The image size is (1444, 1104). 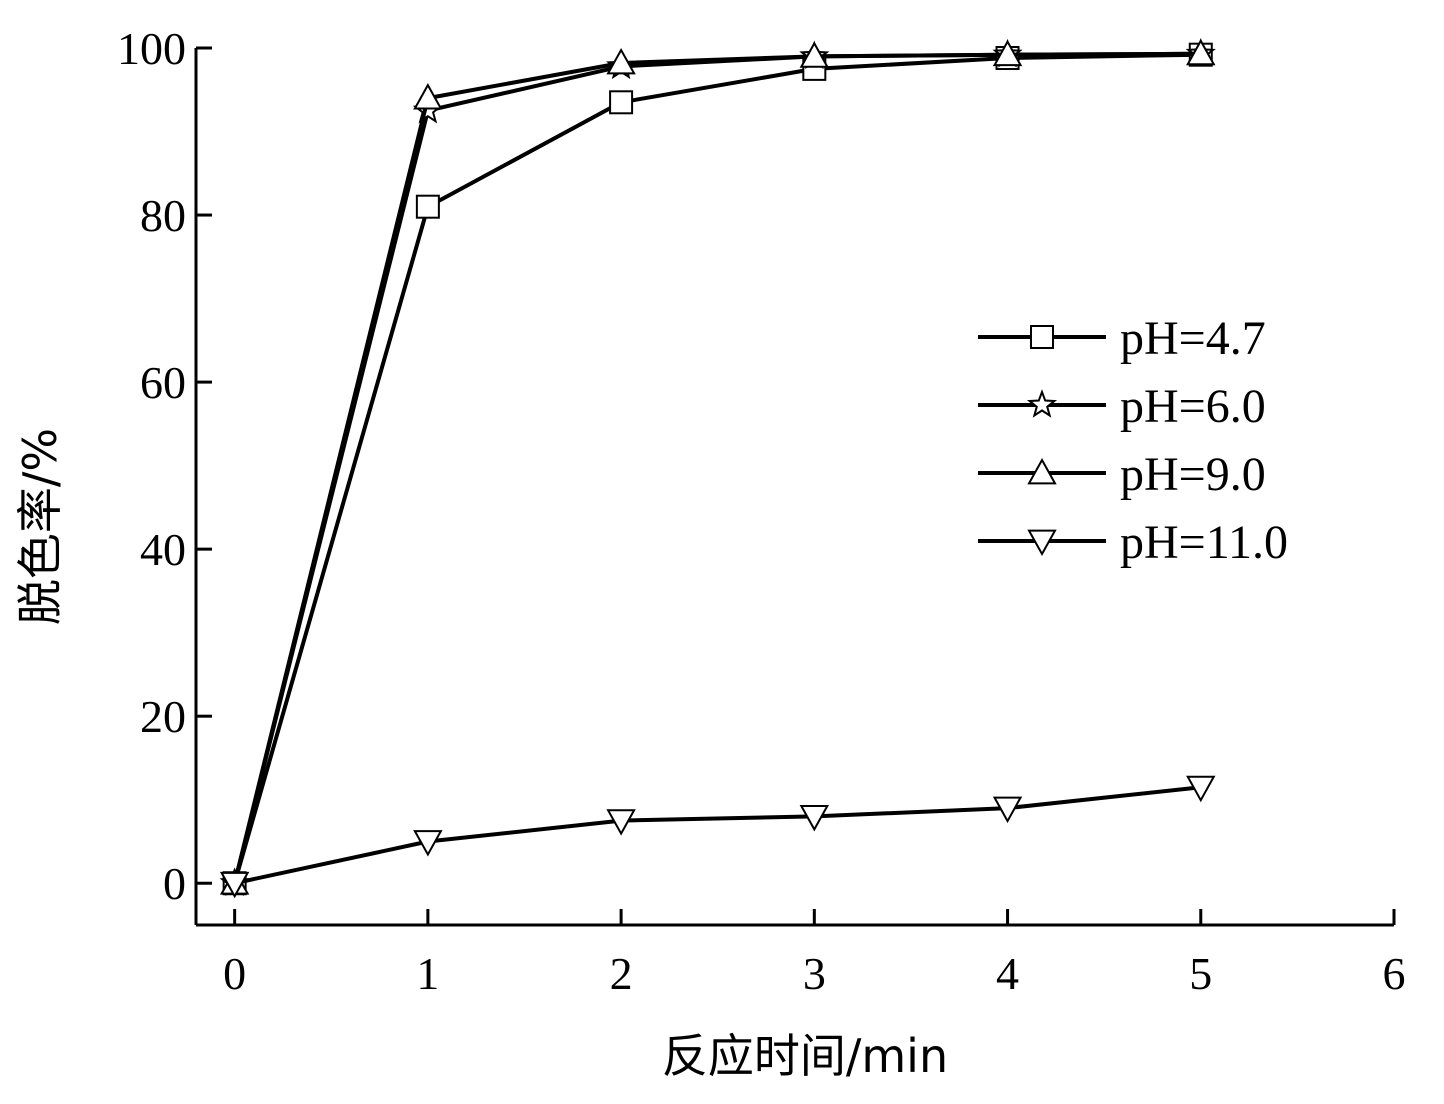 What do you see at coordinates (40, 526) in the screenshot?
I see `y-axis-title: 脱色率/%` at bounding box center [40, 526].